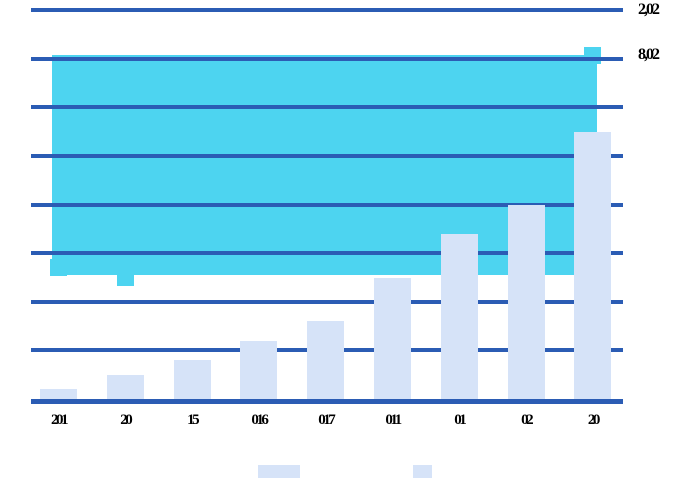 The height and width of the screenshot is (480, 680). Describe the element at coordinates (327, 401) in the screenshot. I see `x-axis-line` at that location.